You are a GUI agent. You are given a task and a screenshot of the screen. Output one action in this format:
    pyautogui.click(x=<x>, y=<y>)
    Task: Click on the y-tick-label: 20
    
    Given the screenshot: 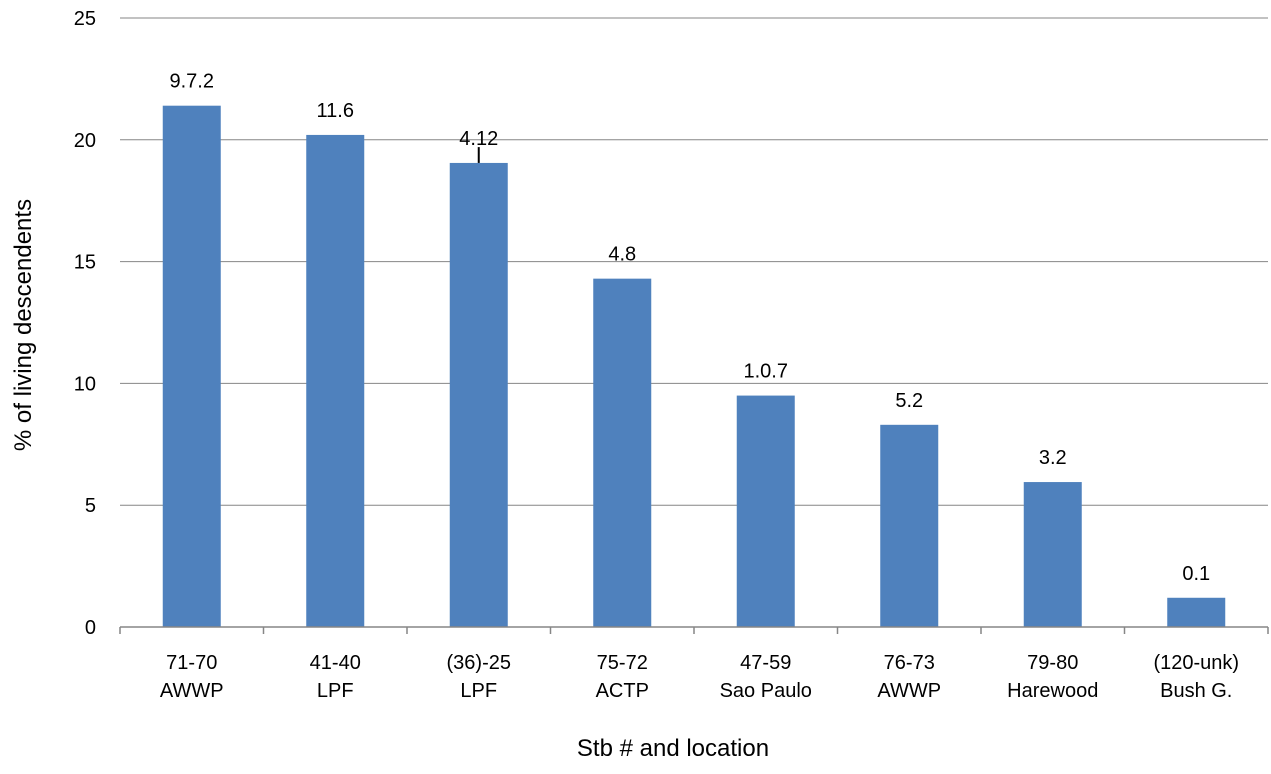 What is the action you would take?
    pyautogui.click(x=85, y=141)
    